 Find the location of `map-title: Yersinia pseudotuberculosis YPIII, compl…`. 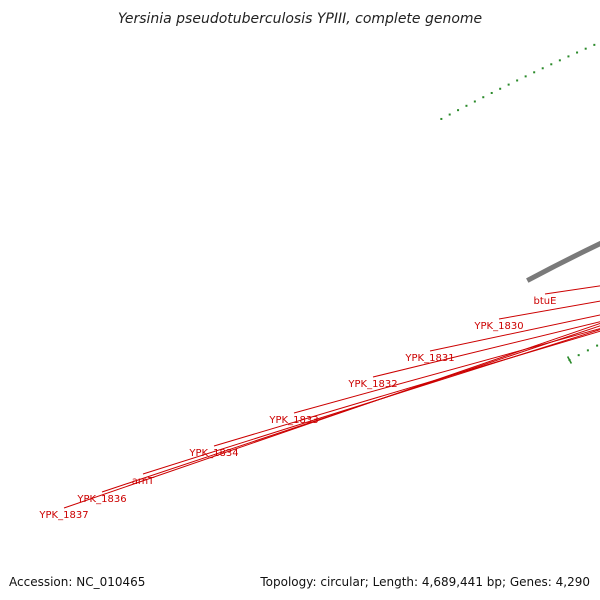

map-title: Yersinia pseudotuberculosis YPIII, compl… is located at coordinates (300, 19).